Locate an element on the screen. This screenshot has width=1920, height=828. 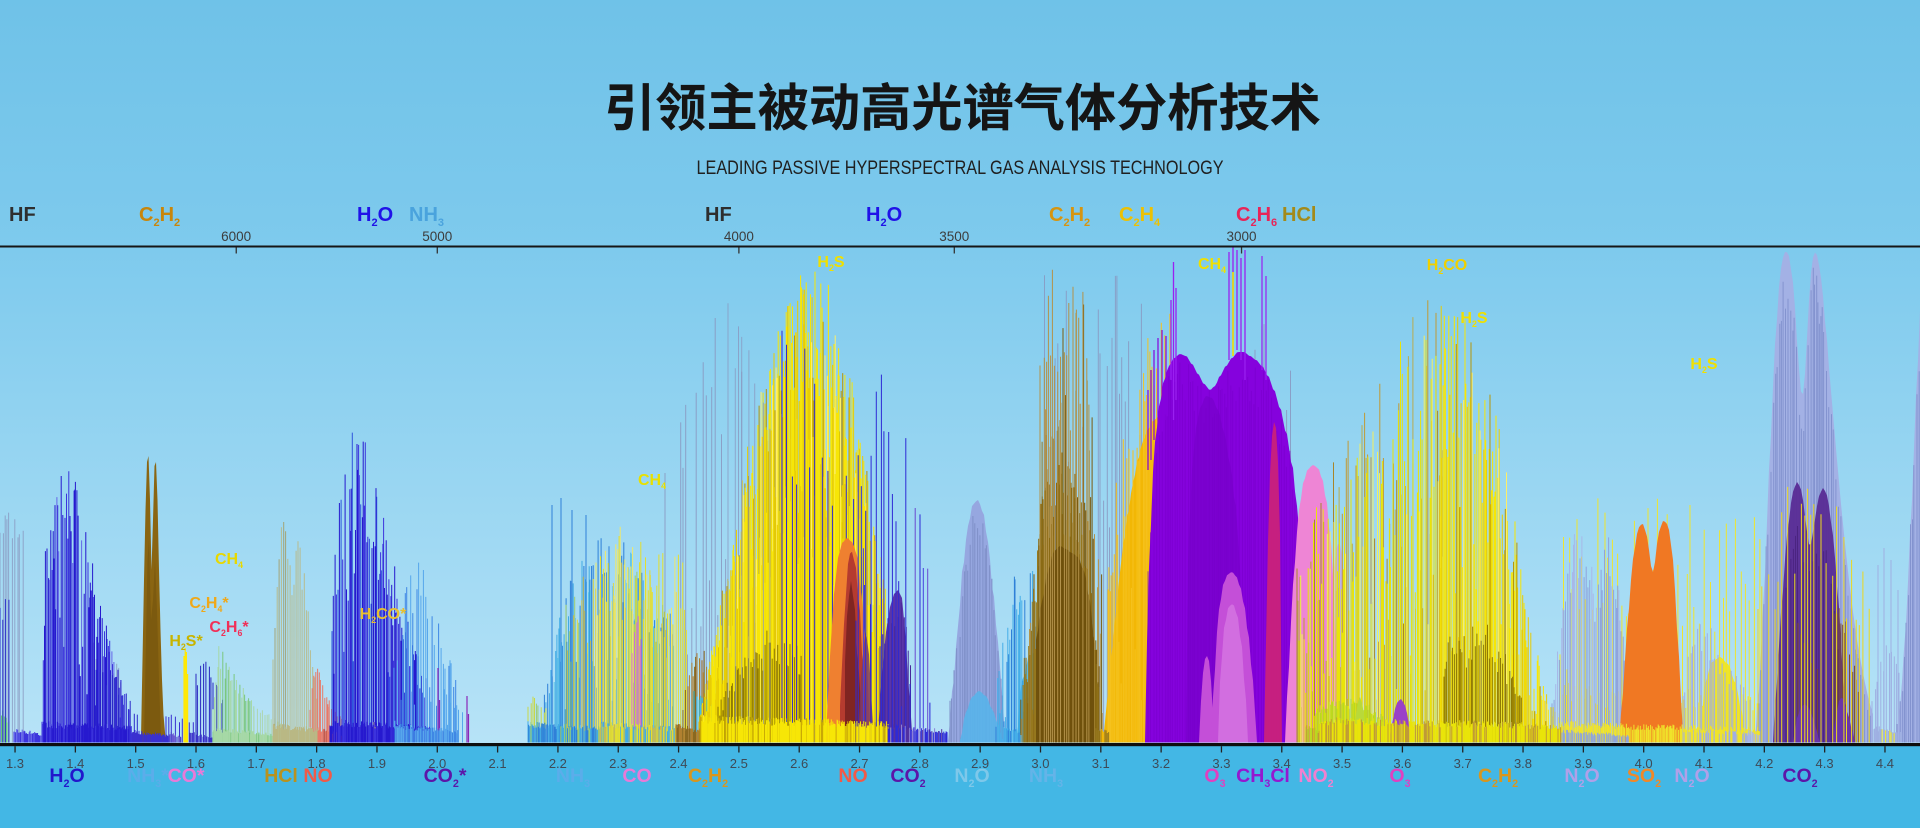
svg-text: 2.0 is located at coordinates (437, 763).